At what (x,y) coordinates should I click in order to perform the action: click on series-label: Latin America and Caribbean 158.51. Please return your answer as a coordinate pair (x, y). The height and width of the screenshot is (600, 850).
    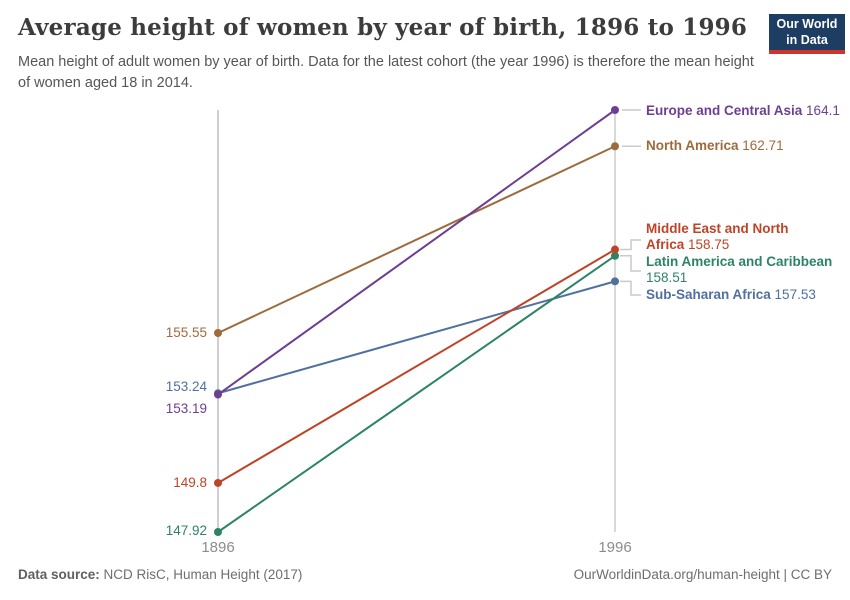
    Looking at the image, I should click on (748, 270).